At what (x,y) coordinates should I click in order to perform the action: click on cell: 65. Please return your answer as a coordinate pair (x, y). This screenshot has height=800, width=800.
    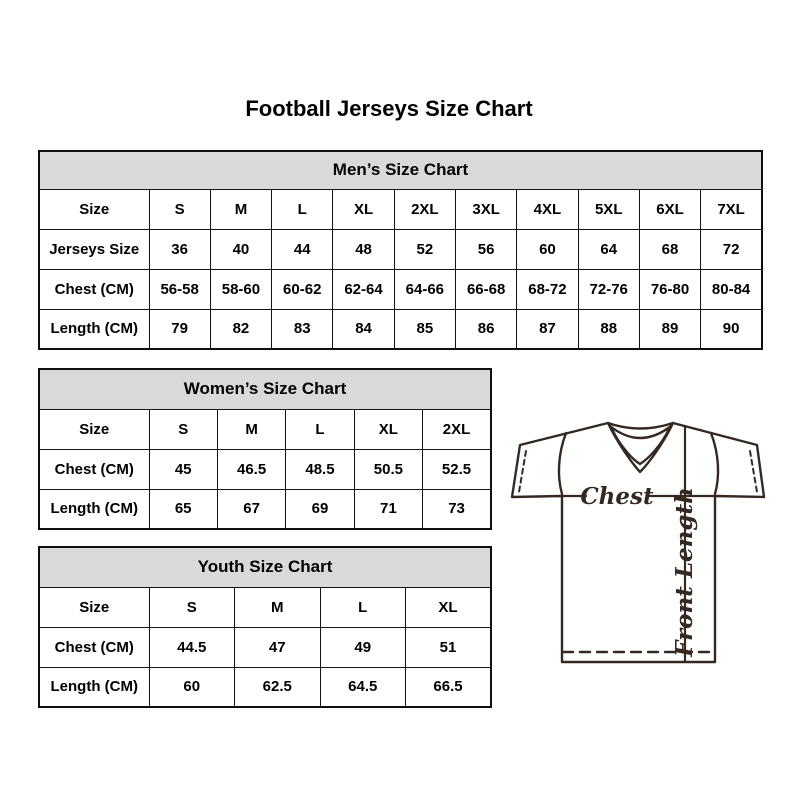
    Looking at the image, I should click on (183, 509).